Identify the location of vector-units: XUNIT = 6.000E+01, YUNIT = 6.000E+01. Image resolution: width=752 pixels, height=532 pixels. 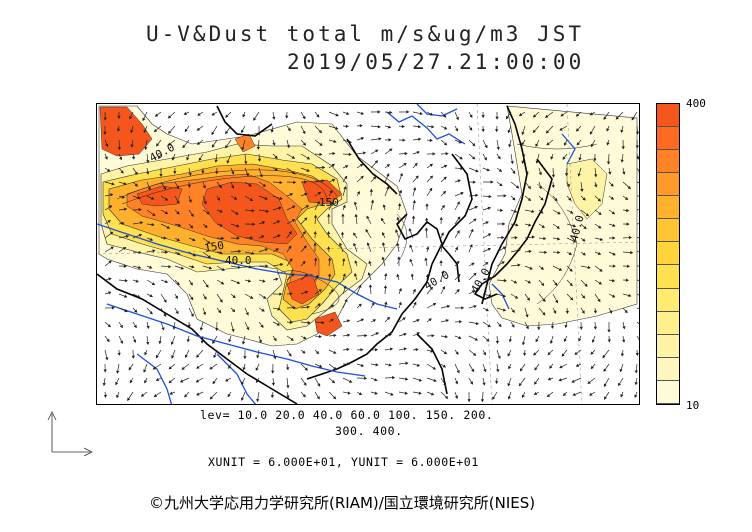
(343, 462).